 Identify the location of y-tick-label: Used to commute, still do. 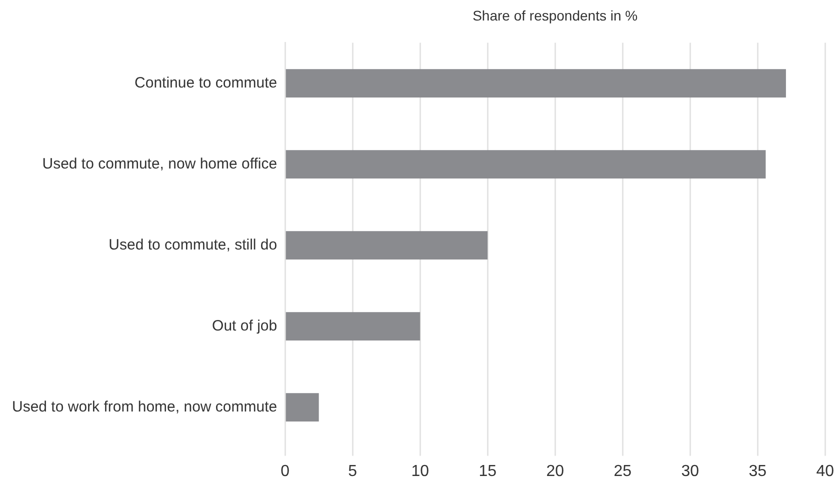
(193, 245).